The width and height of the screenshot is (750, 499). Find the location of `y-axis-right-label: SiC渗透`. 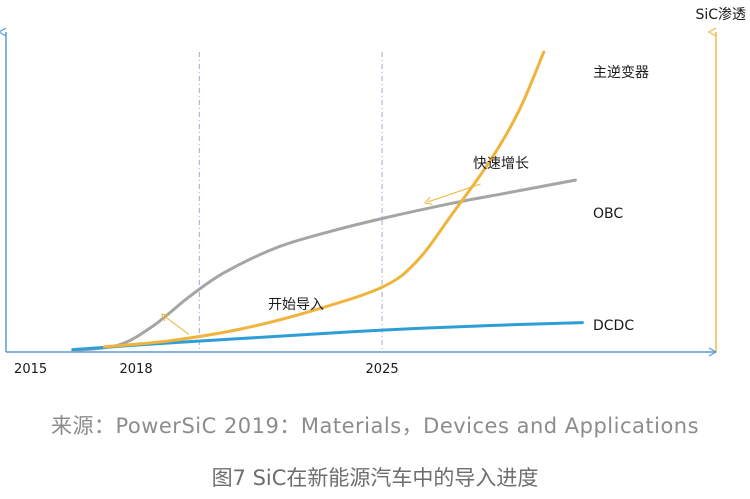

y-axis-right-label: SiC渗透 is located at coordinates (720, 15).